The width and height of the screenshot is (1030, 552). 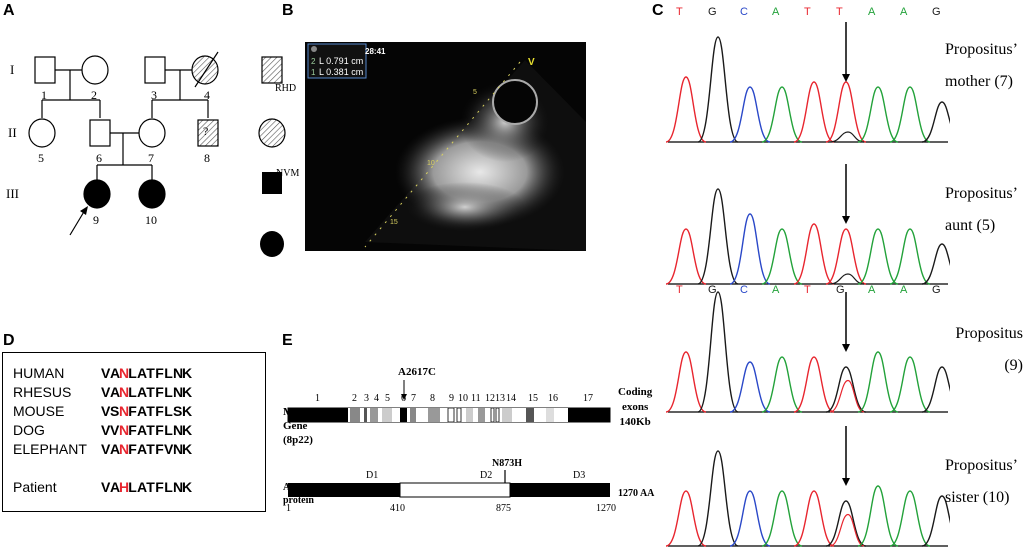 I want to click on species-dog: DOG, so click(x=29, y=430).